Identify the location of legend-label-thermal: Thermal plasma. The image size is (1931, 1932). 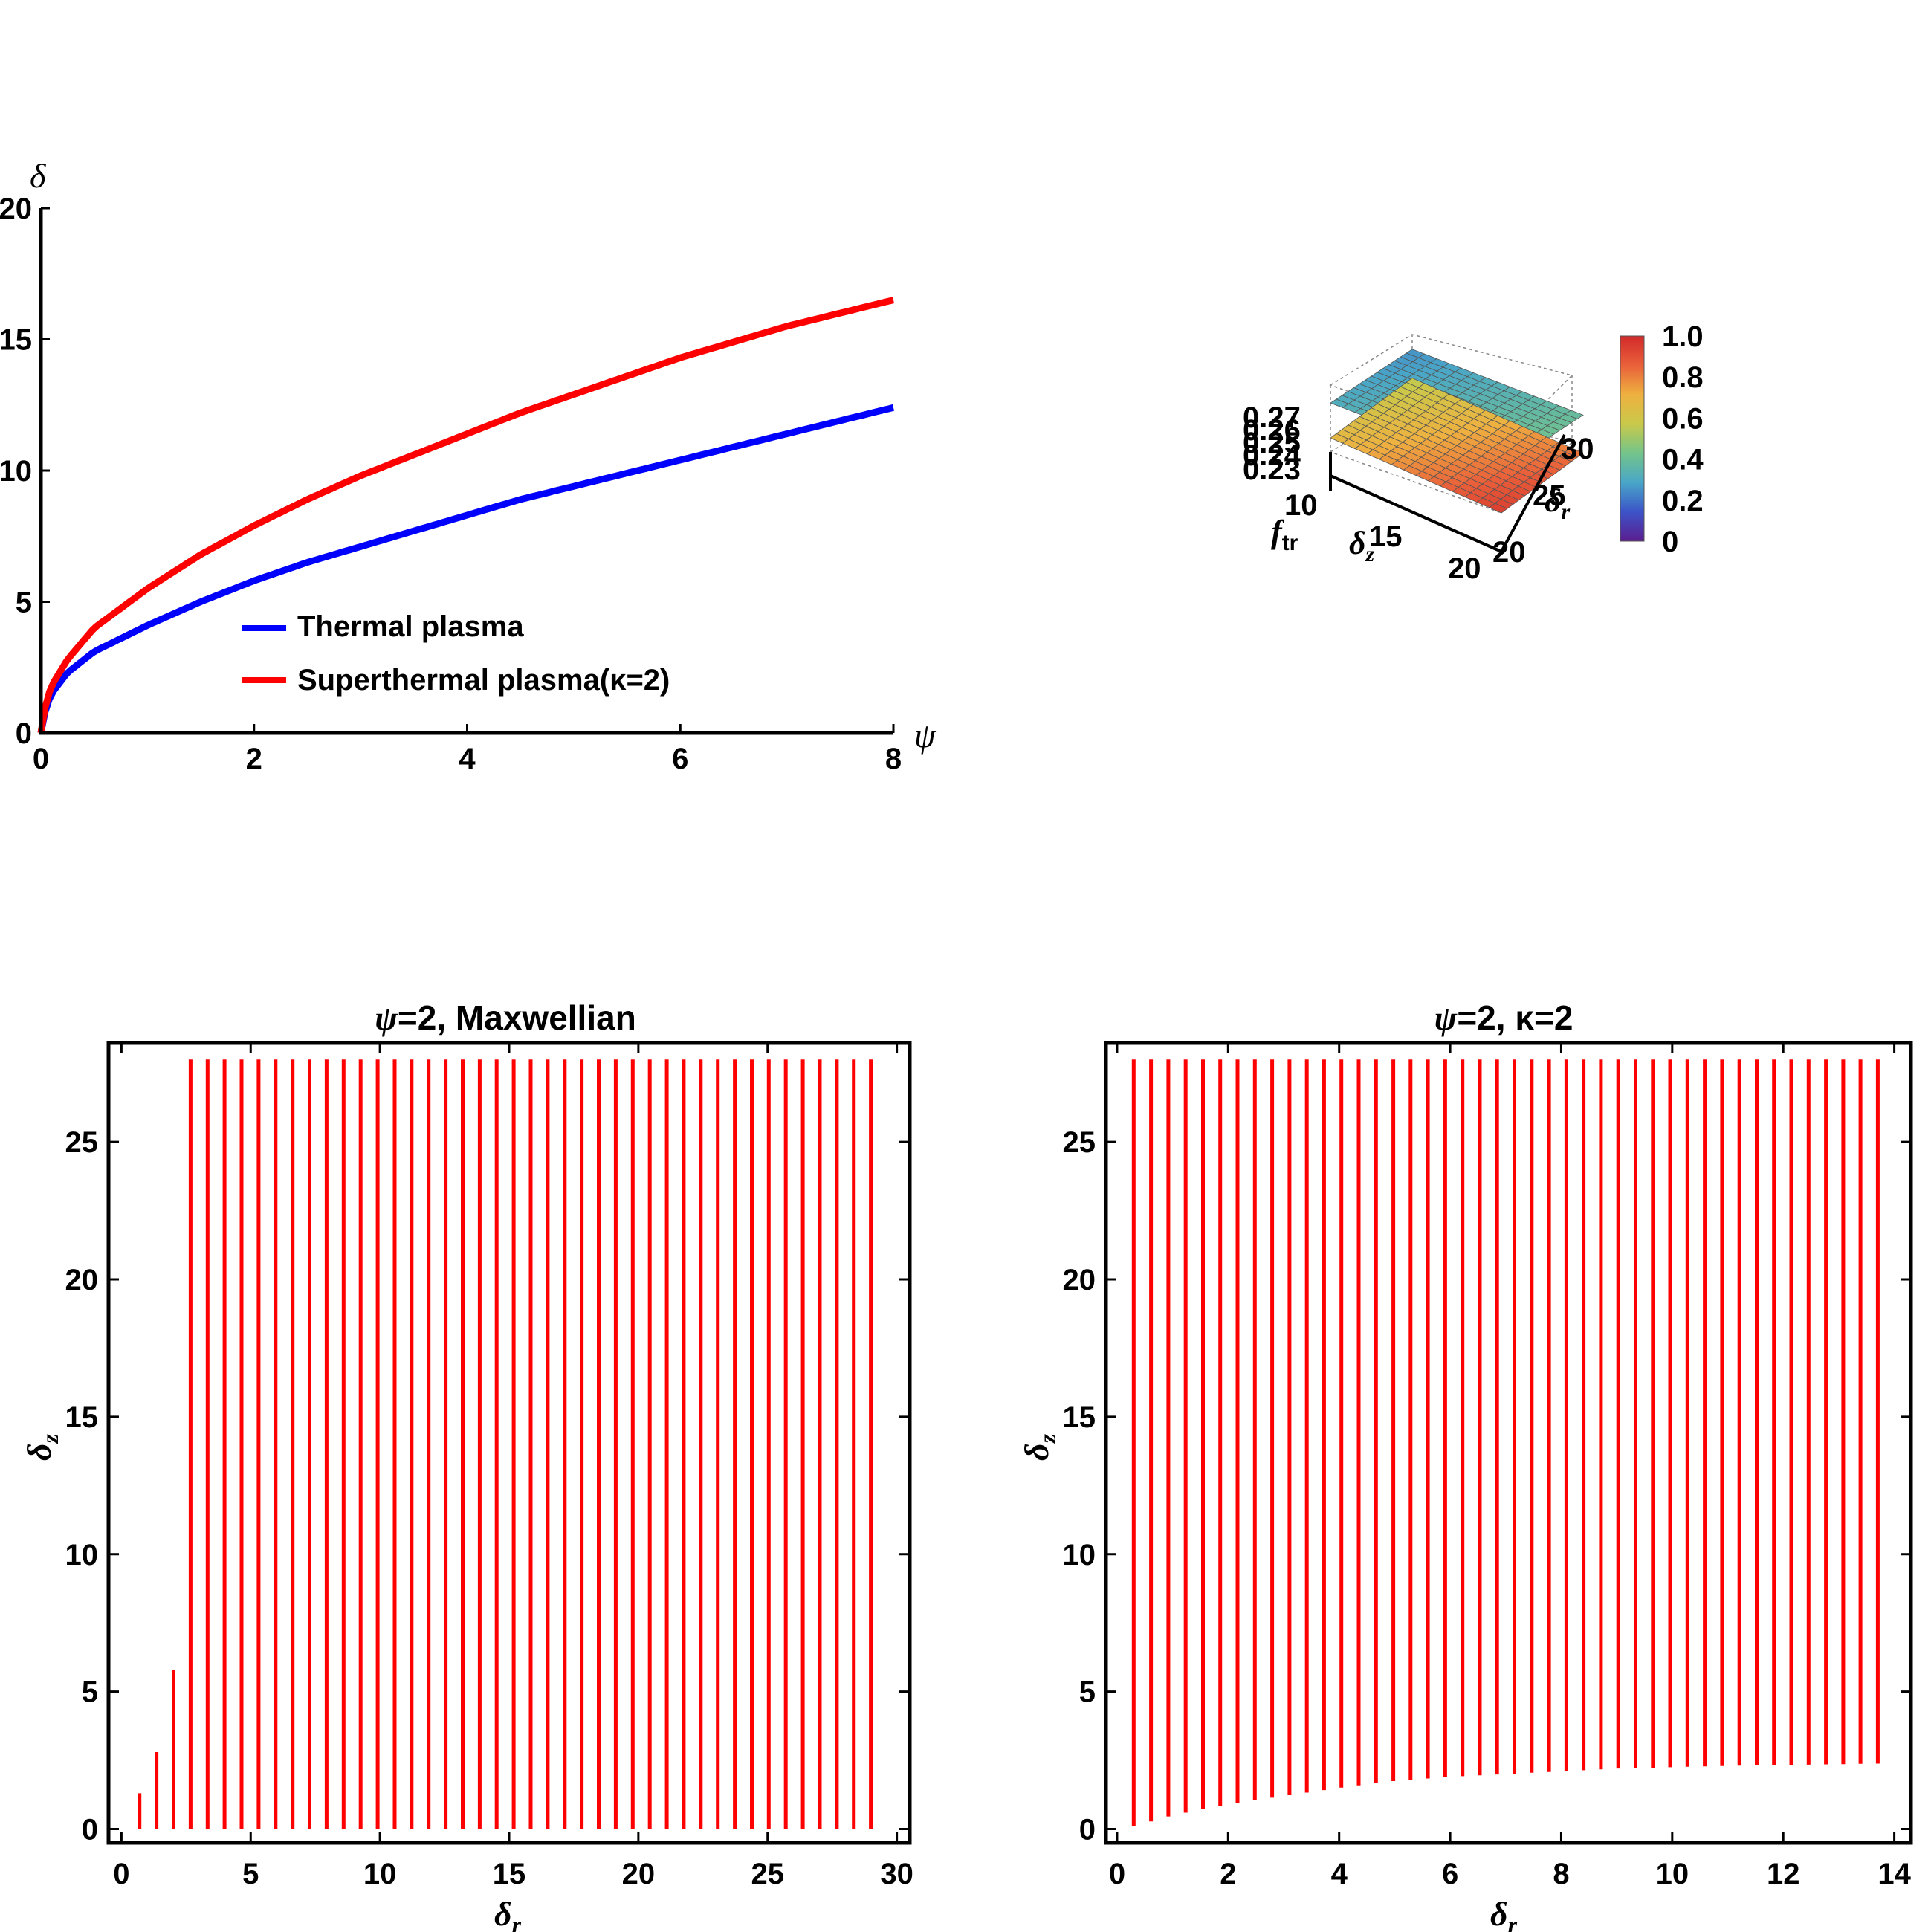
(410, 627).